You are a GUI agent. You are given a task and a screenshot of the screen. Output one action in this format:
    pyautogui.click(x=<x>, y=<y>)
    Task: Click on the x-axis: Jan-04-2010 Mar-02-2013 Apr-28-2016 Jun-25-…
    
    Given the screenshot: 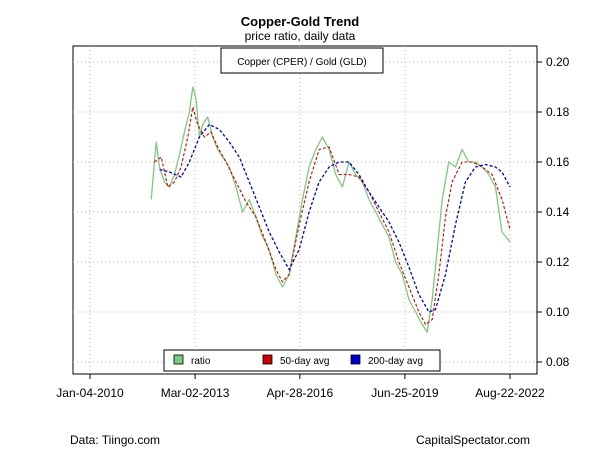 What is the action you would take?
    pyautogui.click(x=300, y=387)
    